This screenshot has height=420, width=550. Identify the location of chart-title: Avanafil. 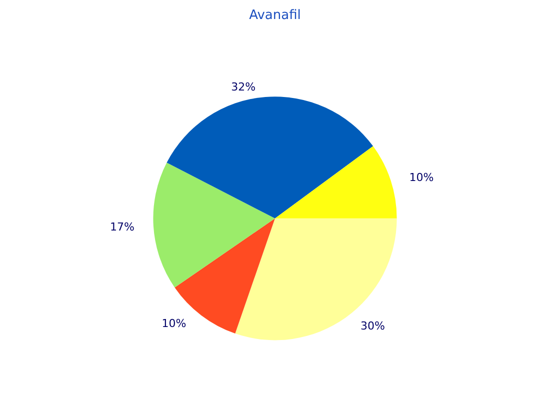
(275, 15).